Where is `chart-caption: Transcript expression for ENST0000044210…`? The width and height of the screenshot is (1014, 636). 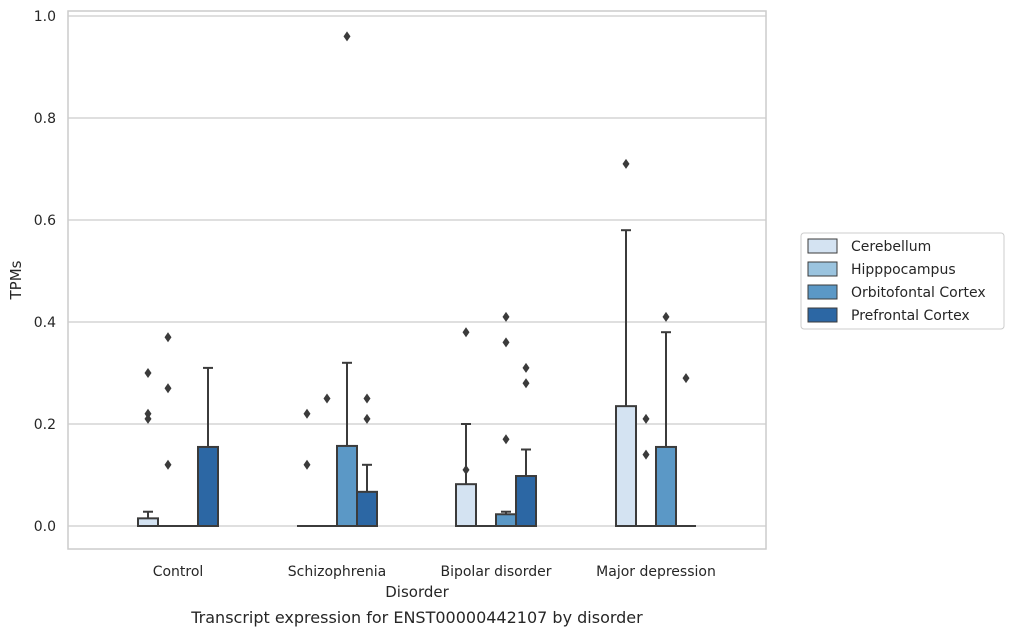 chart-caption: Transcript expression for ENST0000044210… is located at coordinates (416, 617).